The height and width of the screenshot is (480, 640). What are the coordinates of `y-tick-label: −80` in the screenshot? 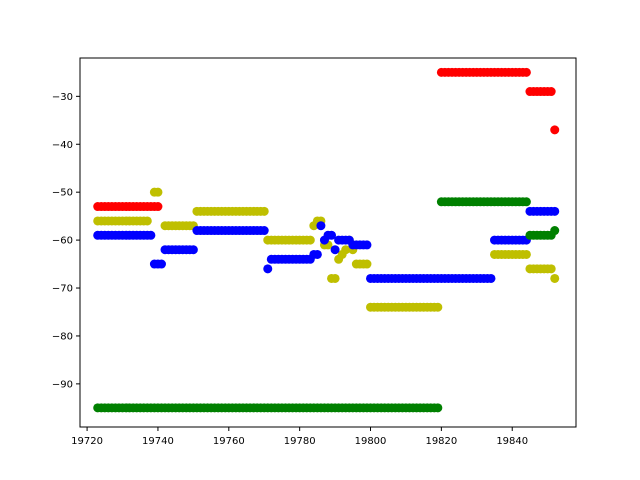 It's located at (62, 336).